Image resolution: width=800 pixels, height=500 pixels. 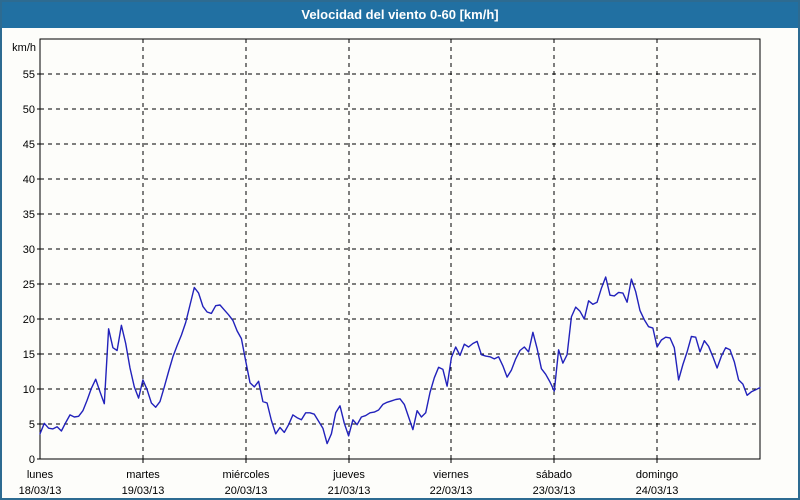 What do you see at coordinates (246, 475) in the screenshot?
I see `x-axis-day-label: miércoles` at bounding box center [246, 475].